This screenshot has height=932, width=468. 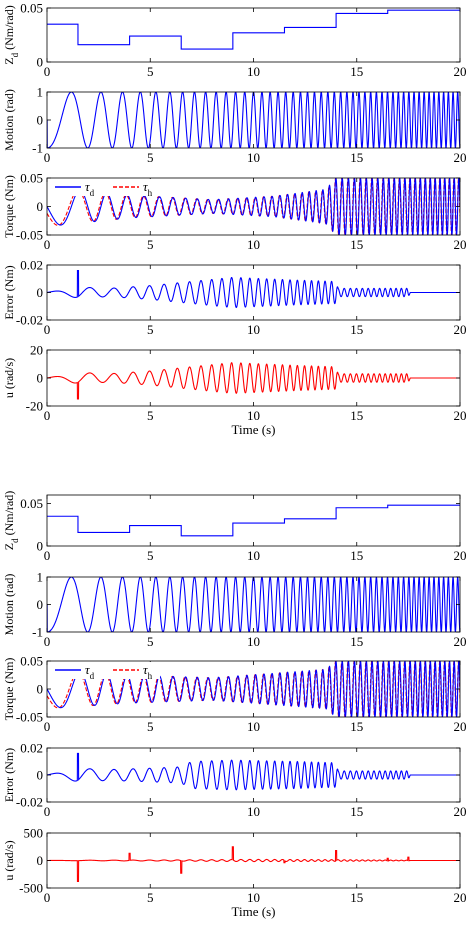 What do you see at coordinates (9, 605) in the screenshot?
I see `y-axis-label: Motion (rad)` at bounding box center [9, 605].